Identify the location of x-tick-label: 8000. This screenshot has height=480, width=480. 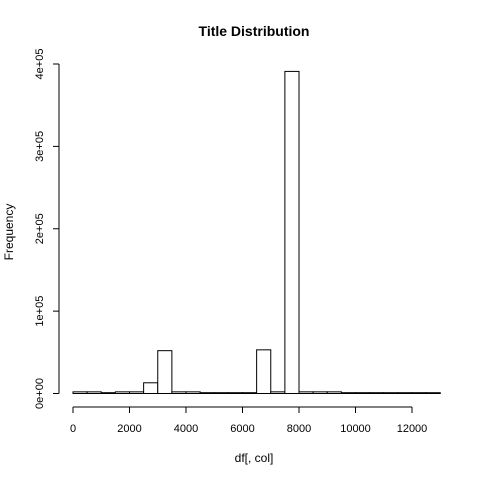
(299, 429).